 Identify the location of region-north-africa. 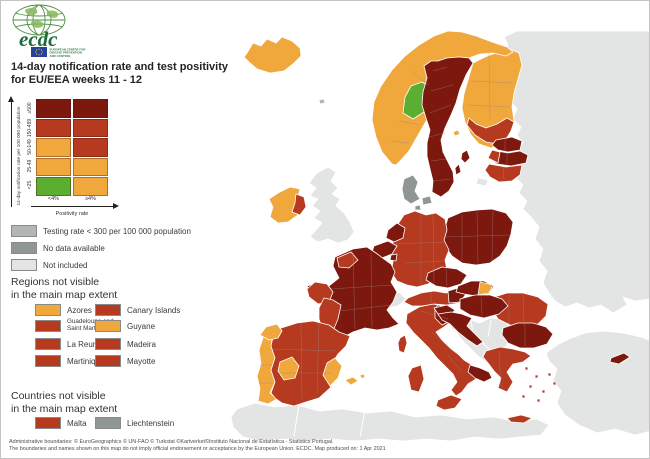
(390, 422).